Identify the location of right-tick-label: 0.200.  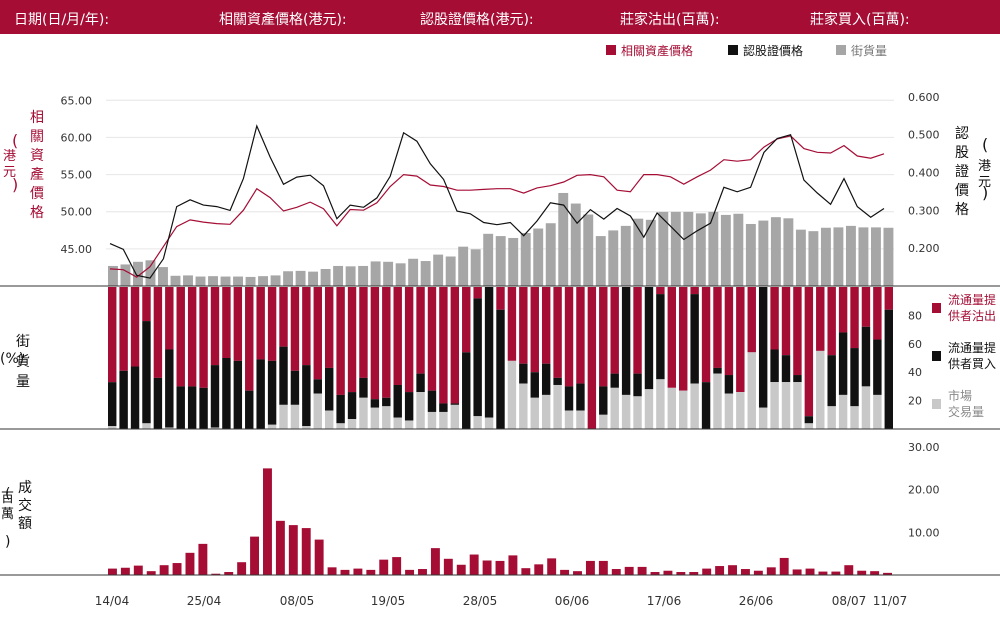
(924, 248).